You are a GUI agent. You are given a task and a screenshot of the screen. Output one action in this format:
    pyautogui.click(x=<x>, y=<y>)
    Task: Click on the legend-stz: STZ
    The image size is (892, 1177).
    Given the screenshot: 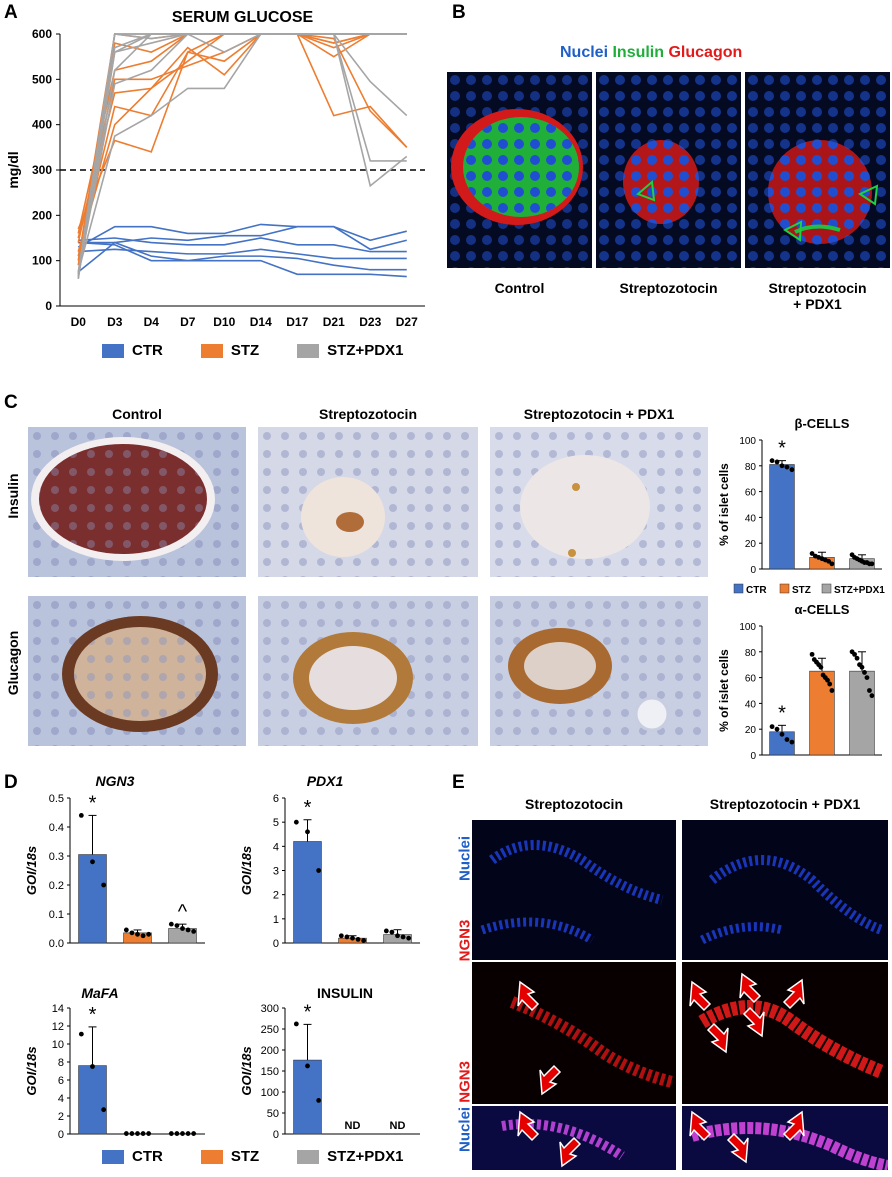 What is the action you would take?
    pyautogui.click(x=230, y=1156)
    